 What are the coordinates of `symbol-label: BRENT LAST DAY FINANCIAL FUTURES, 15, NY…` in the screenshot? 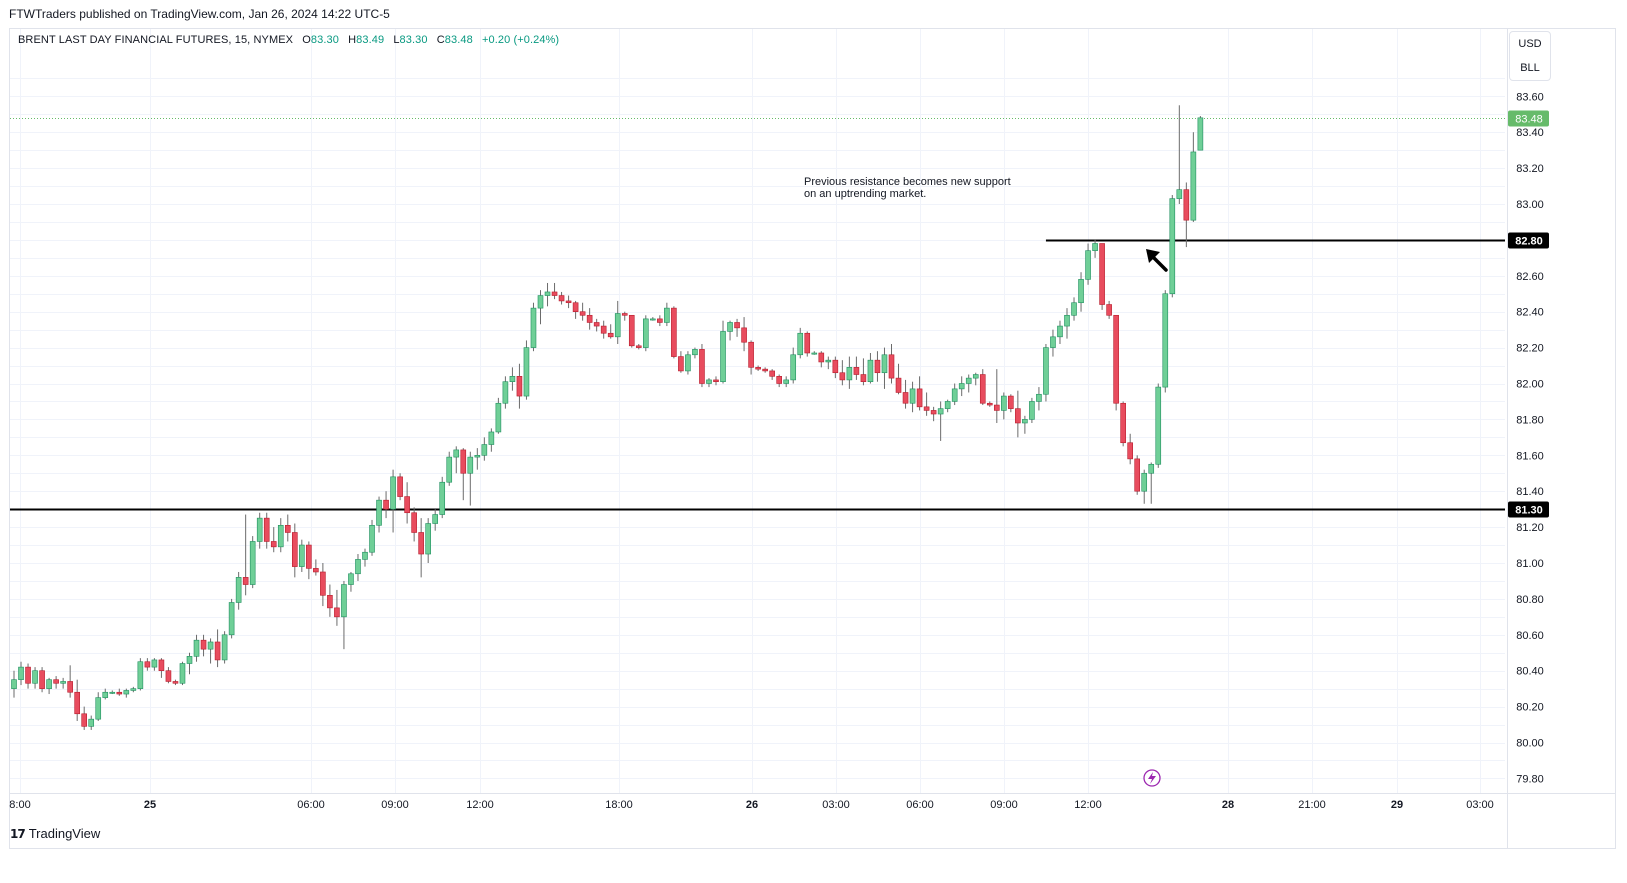 It's located at (156, 40).